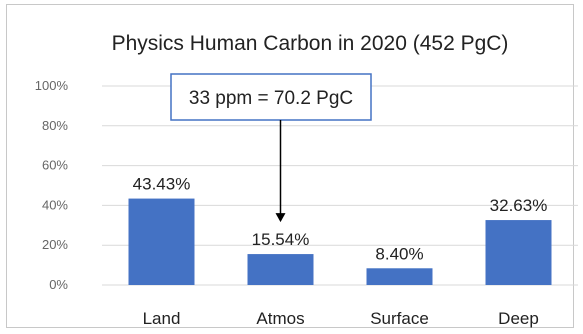 The height and width of the screenshot is (334, 583). What do you see at coordinates (280, 269) in the screenshot?
I see `bar-atmos` at bounding box center [280, 269].